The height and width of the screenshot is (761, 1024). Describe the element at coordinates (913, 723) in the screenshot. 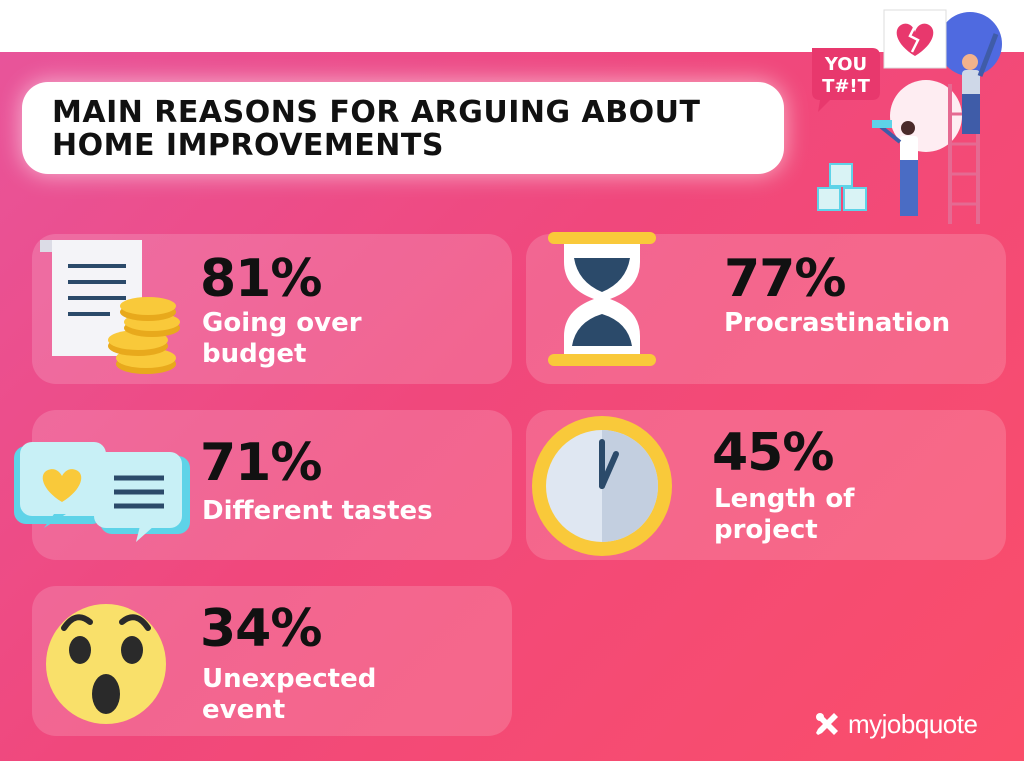

I see `brand-name: myjobquote` at that location.